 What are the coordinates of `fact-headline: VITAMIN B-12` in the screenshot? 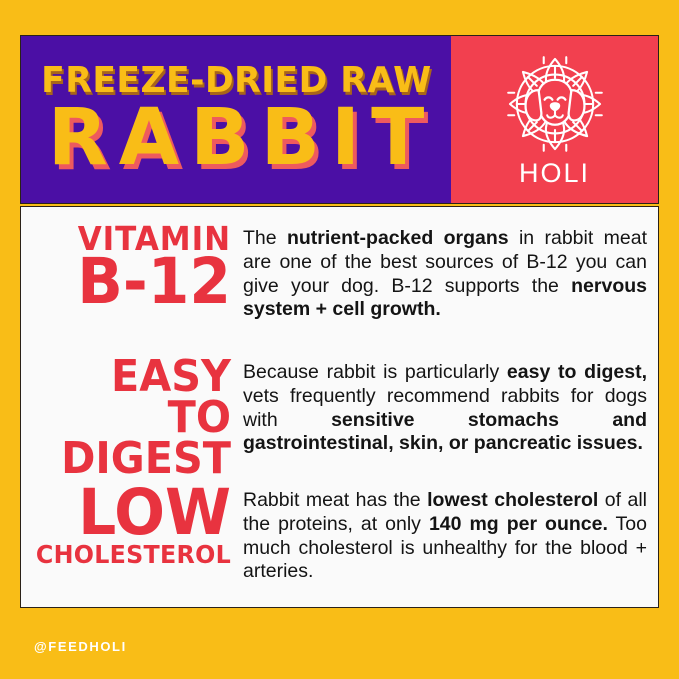 It's located at (132, 269).